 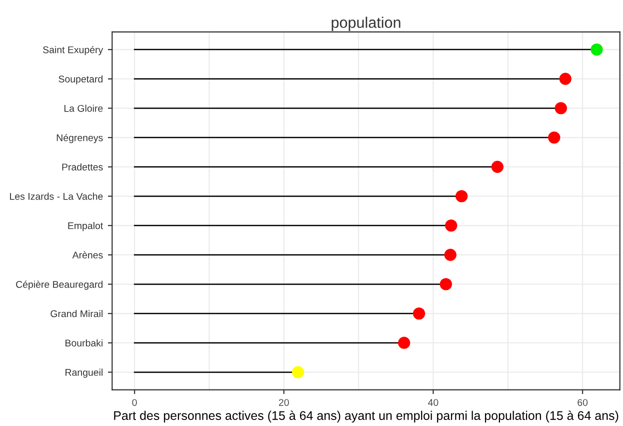 I want to click on y-tick-label: Négreneys, so click(x=79, y=139).